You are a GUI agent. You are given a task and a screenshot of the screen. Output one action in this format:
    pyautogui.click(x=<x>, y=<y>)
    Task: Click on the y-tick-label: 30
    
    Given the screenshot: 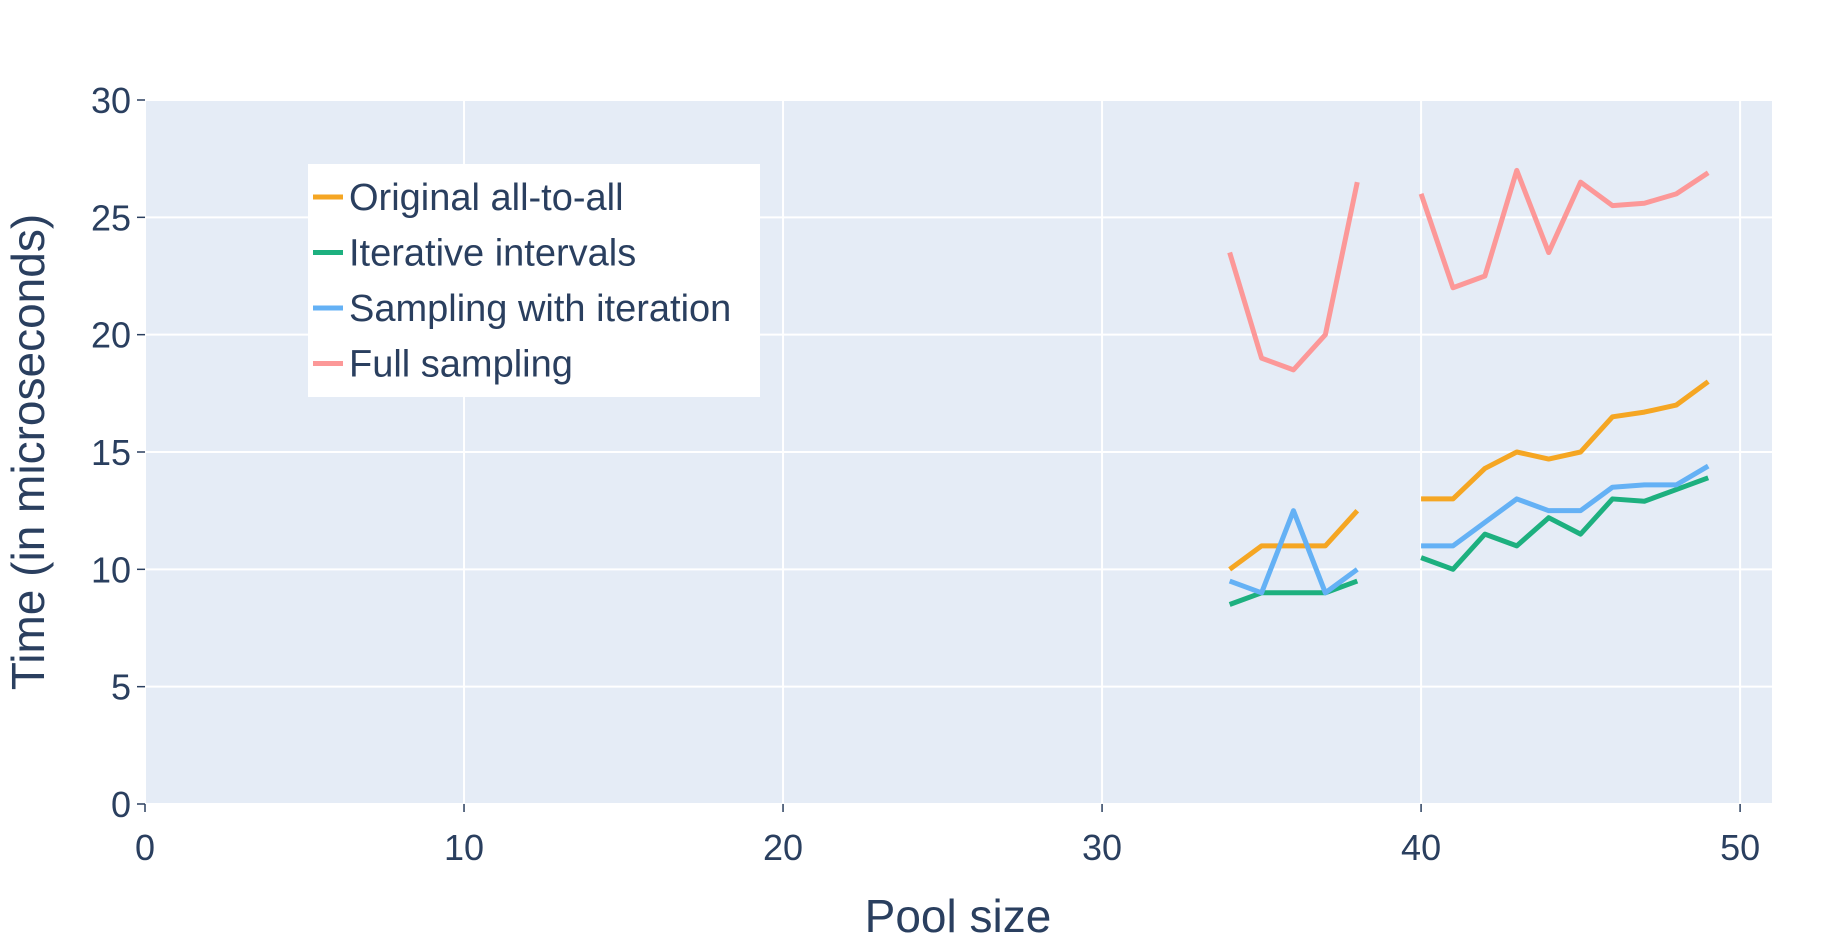 What is the action you would take?
    pyautogui.click(x=111, y=100)
    